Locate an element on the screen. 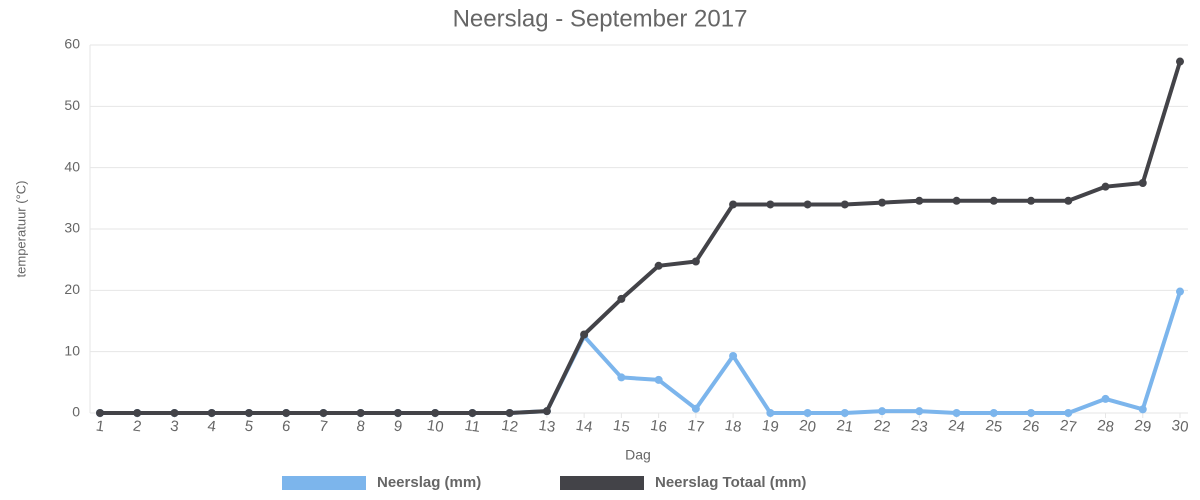 This screenshot has width=1200, height=500. x-tick-label: 27 is located at coordinates (1068, 426).